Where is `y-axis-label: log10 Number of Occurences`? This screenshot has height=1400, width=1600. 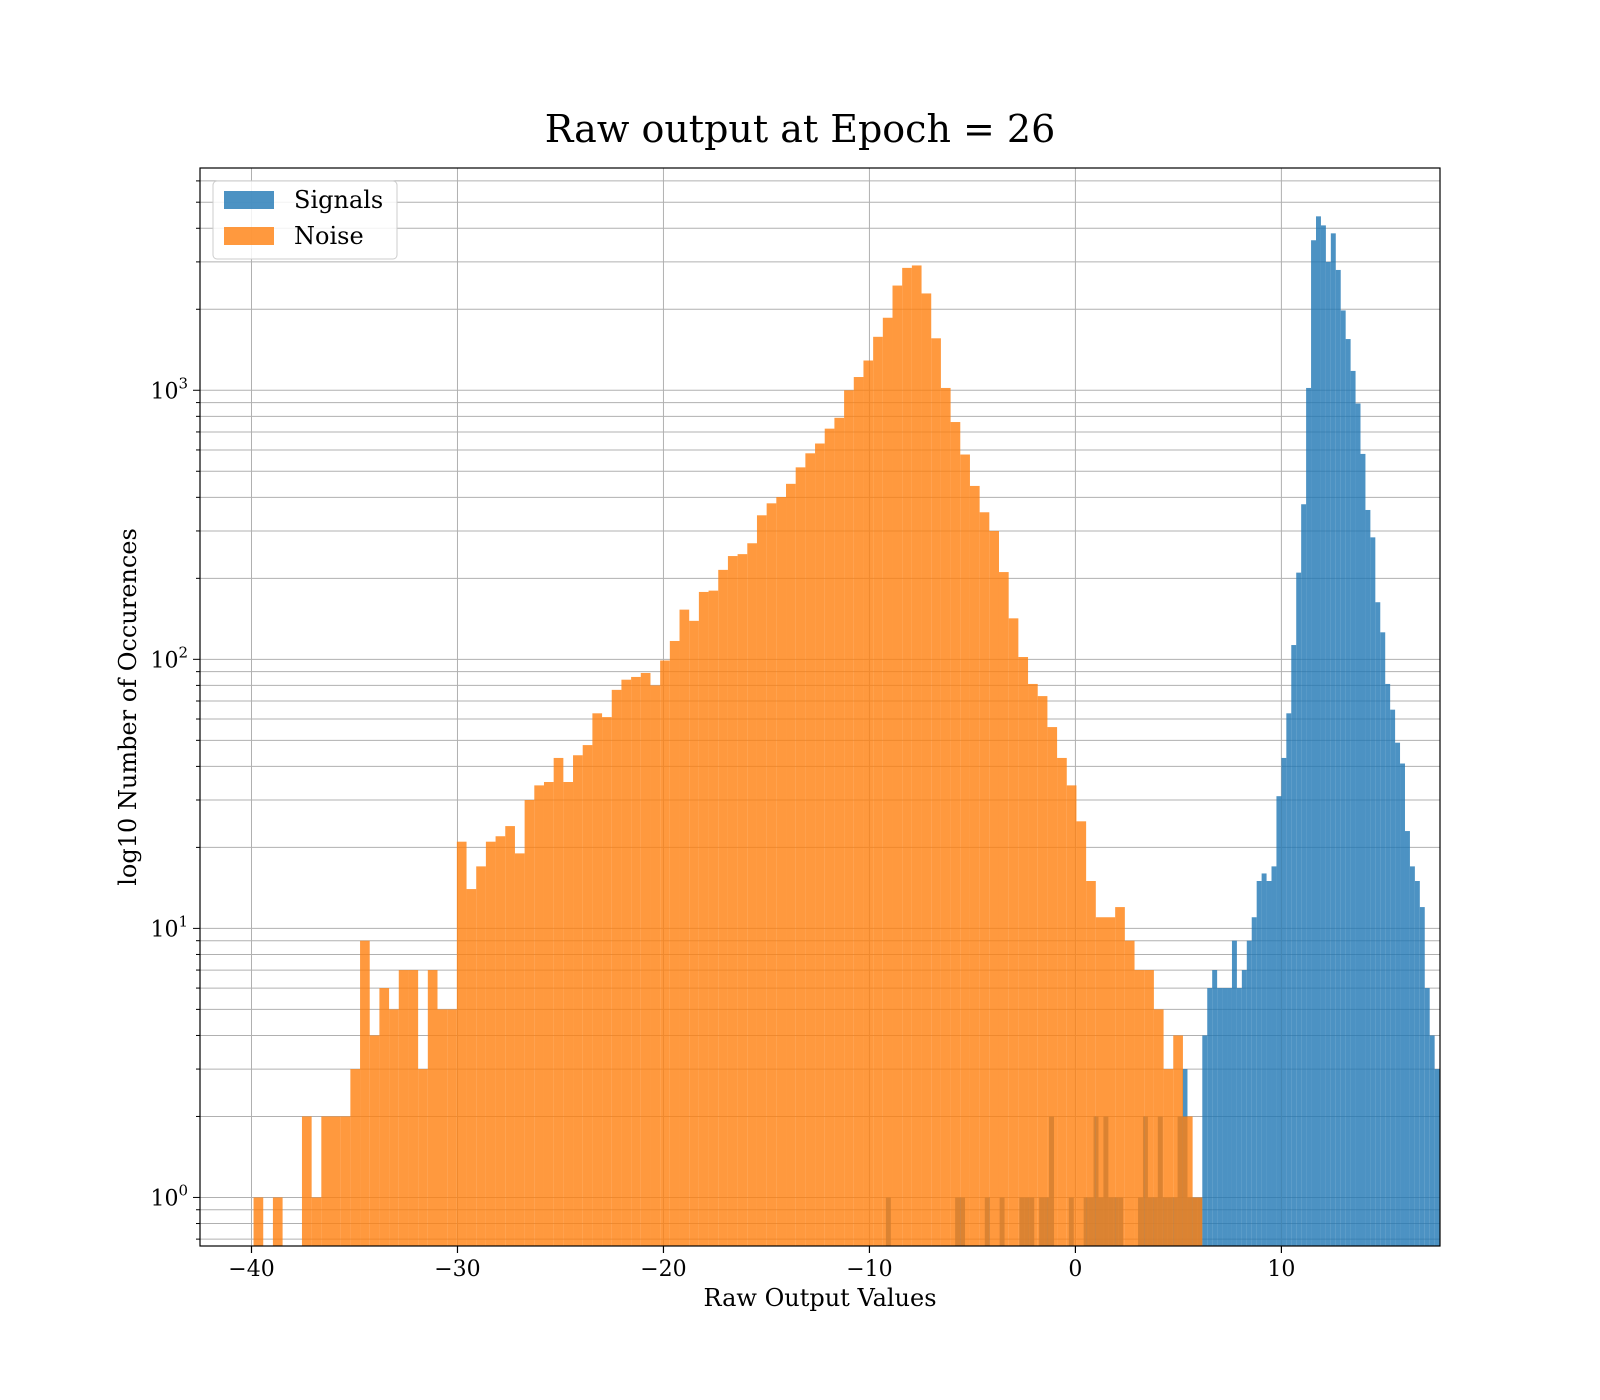
y-axis-label: log10 Number of Occurences is located at coordinates (128, 707).